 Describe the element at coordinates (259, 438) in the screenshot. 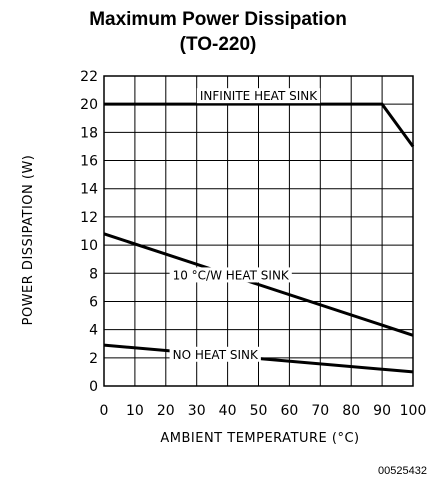

I see `x-axis-label: AMBIENT TEMPERATURE (°C)` at that location.